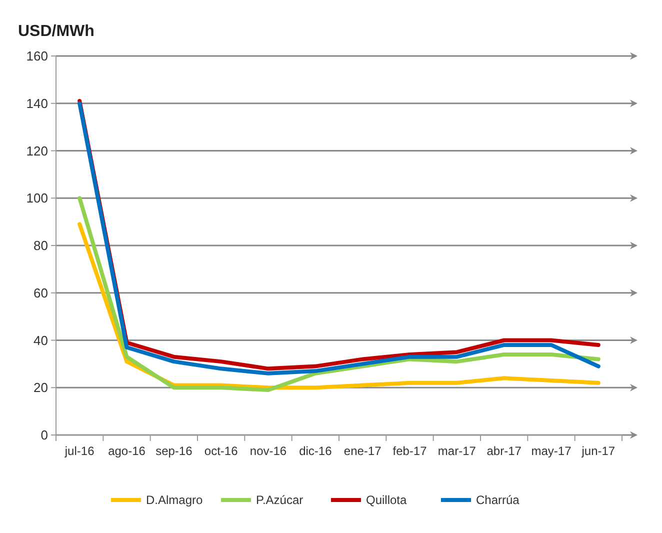 The image size is (662, 533). I want to click on y-tick-label: 100, so click(37, 198).